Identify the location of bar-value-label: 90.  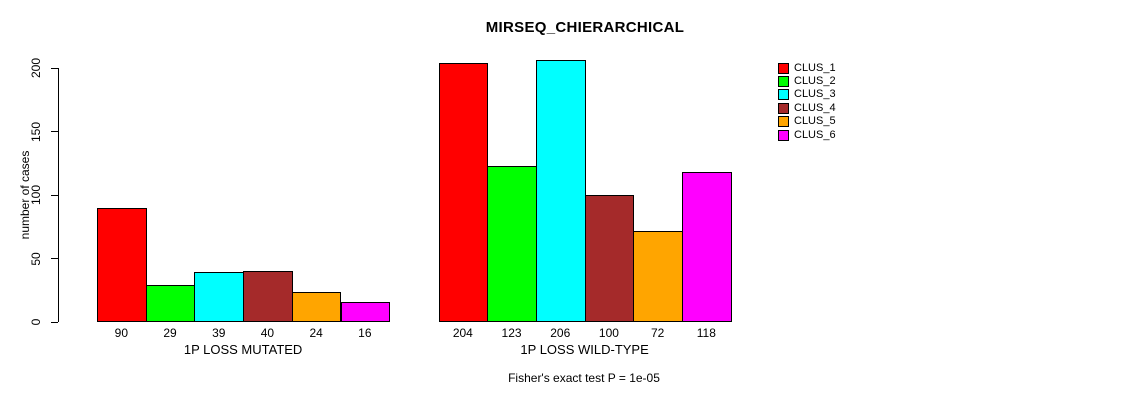
(121, 333).